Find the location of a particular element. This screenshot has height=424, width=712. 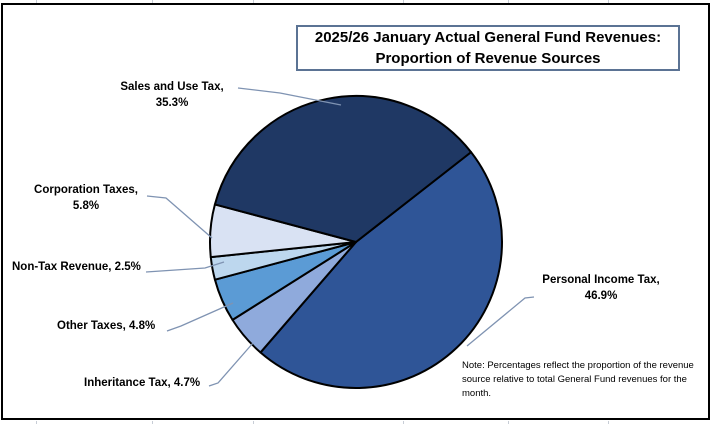

label-inheritance-tax: Inheritance Tax, 4.7% is located at coordinates (142, 383).